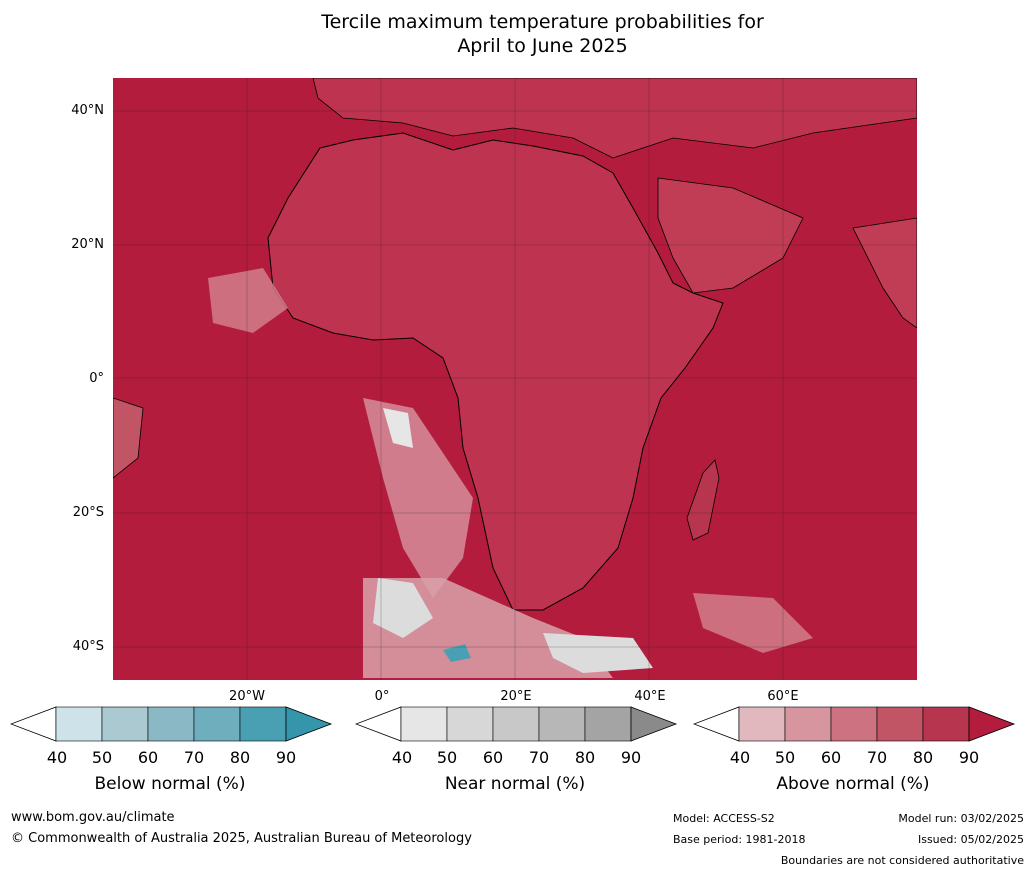 The width and height of the screenshot is (1035, 873). Describe the element at coordinates (961, 818) in the screenshot. I see `model-run-date: Model run: 03/02/2025` at that location.